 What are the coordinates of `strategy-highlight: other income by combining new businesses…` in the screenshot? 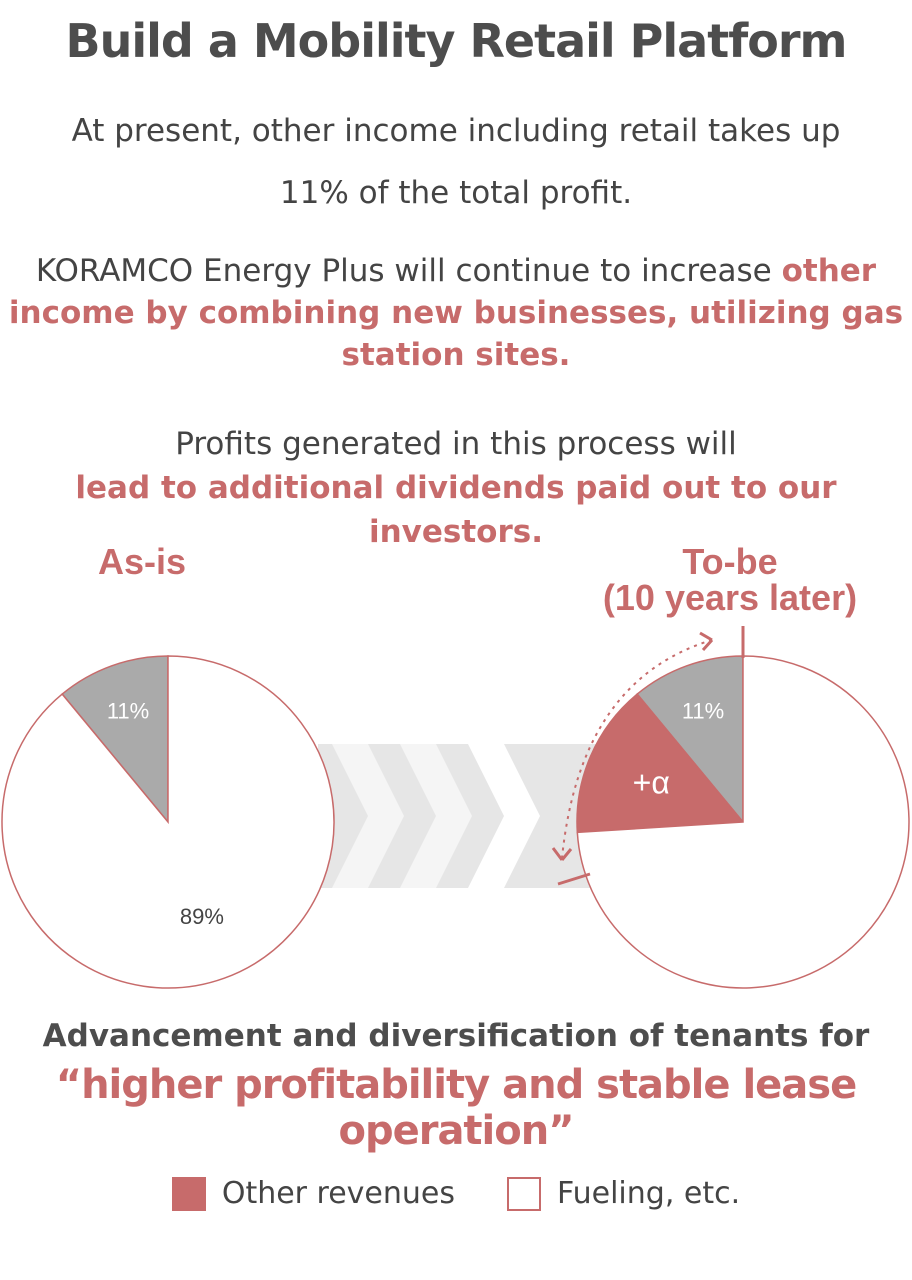 It's located at (456, 313).